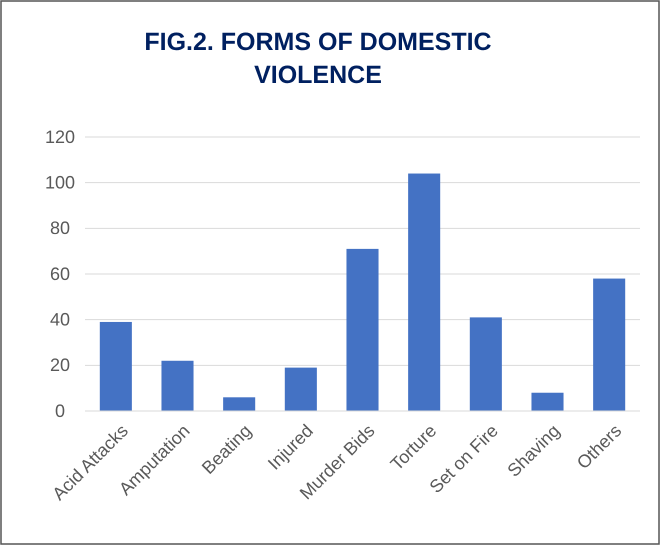 This screenshot has height=545, width=660. I want to click on y-tick-label: 0, so click(60, 410).